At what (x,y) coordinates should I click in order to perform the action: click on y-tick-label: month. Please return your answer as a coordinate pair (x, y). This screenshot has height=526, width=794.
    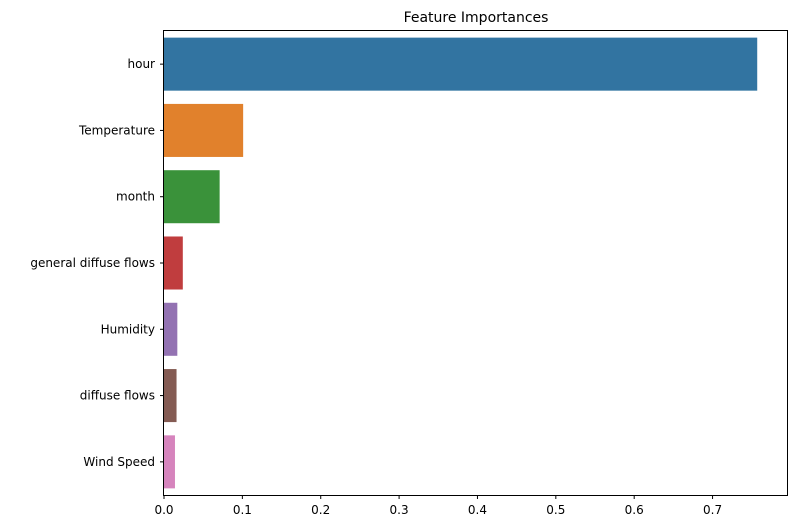
    Looking at the image, I should click on (135, 197).